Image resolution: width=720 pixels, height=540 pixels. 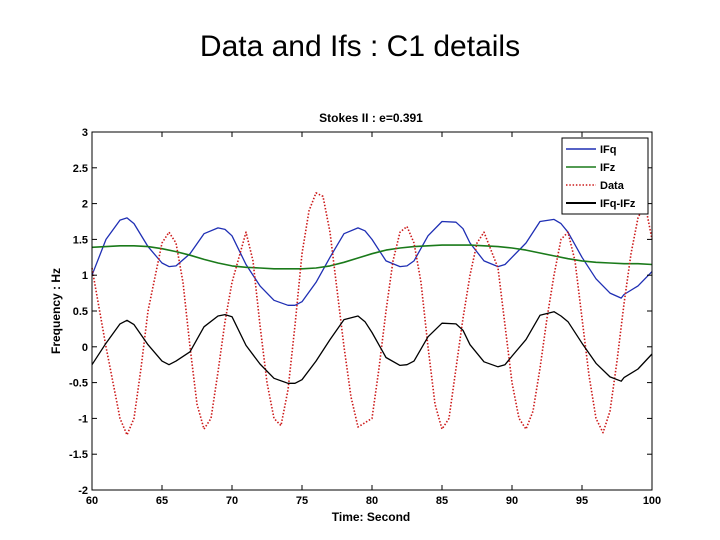 I want to click on legend-box, so click(x=605, y=176).